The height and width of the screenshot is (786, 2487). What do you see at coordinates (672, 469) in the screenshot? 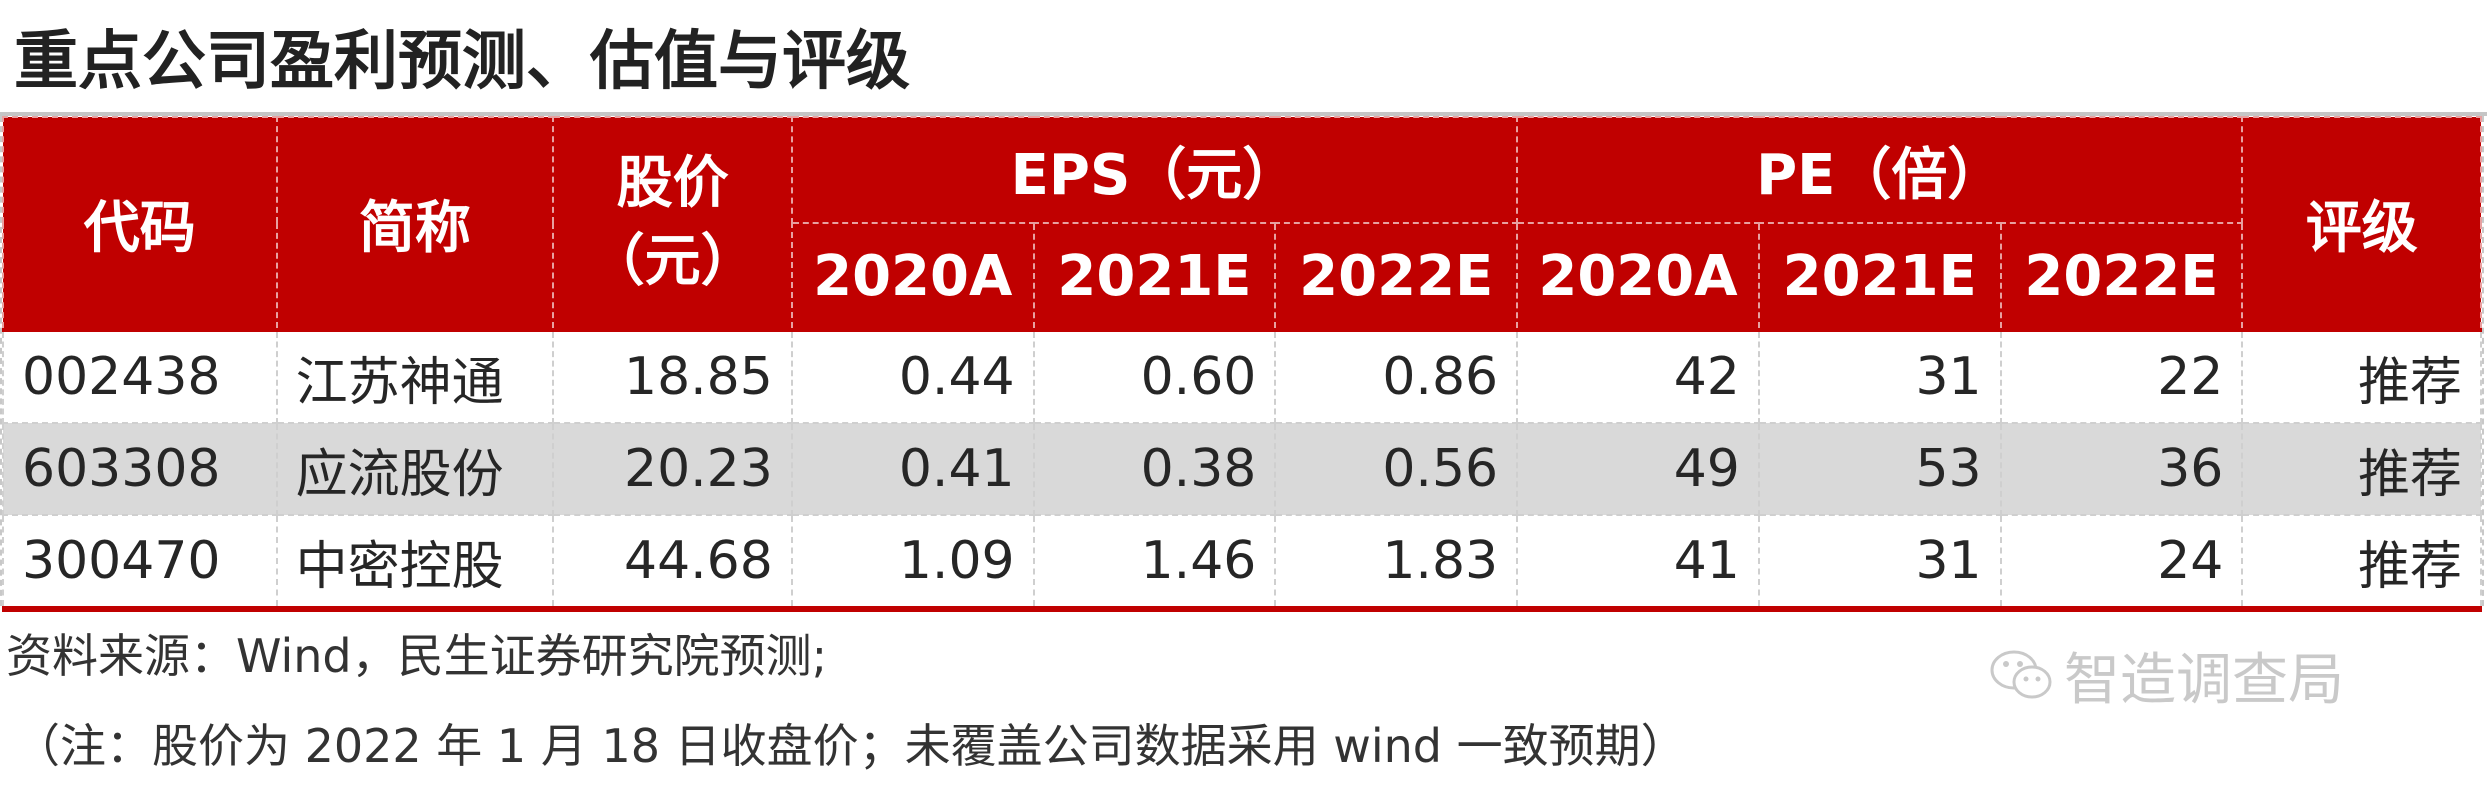
I see `cell-price: 20.23` at bounding box center [672, 469].